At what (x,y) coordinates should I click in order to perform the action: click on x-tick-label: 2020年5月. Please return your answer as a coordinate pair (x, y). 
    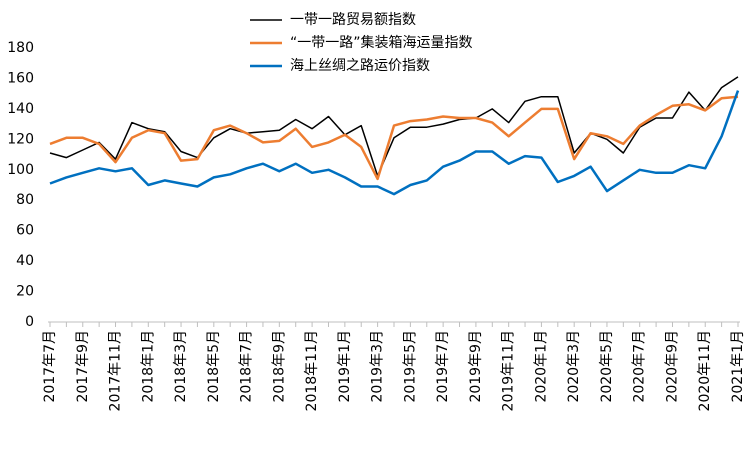
    Looking at the image, I should click on (607, 366).